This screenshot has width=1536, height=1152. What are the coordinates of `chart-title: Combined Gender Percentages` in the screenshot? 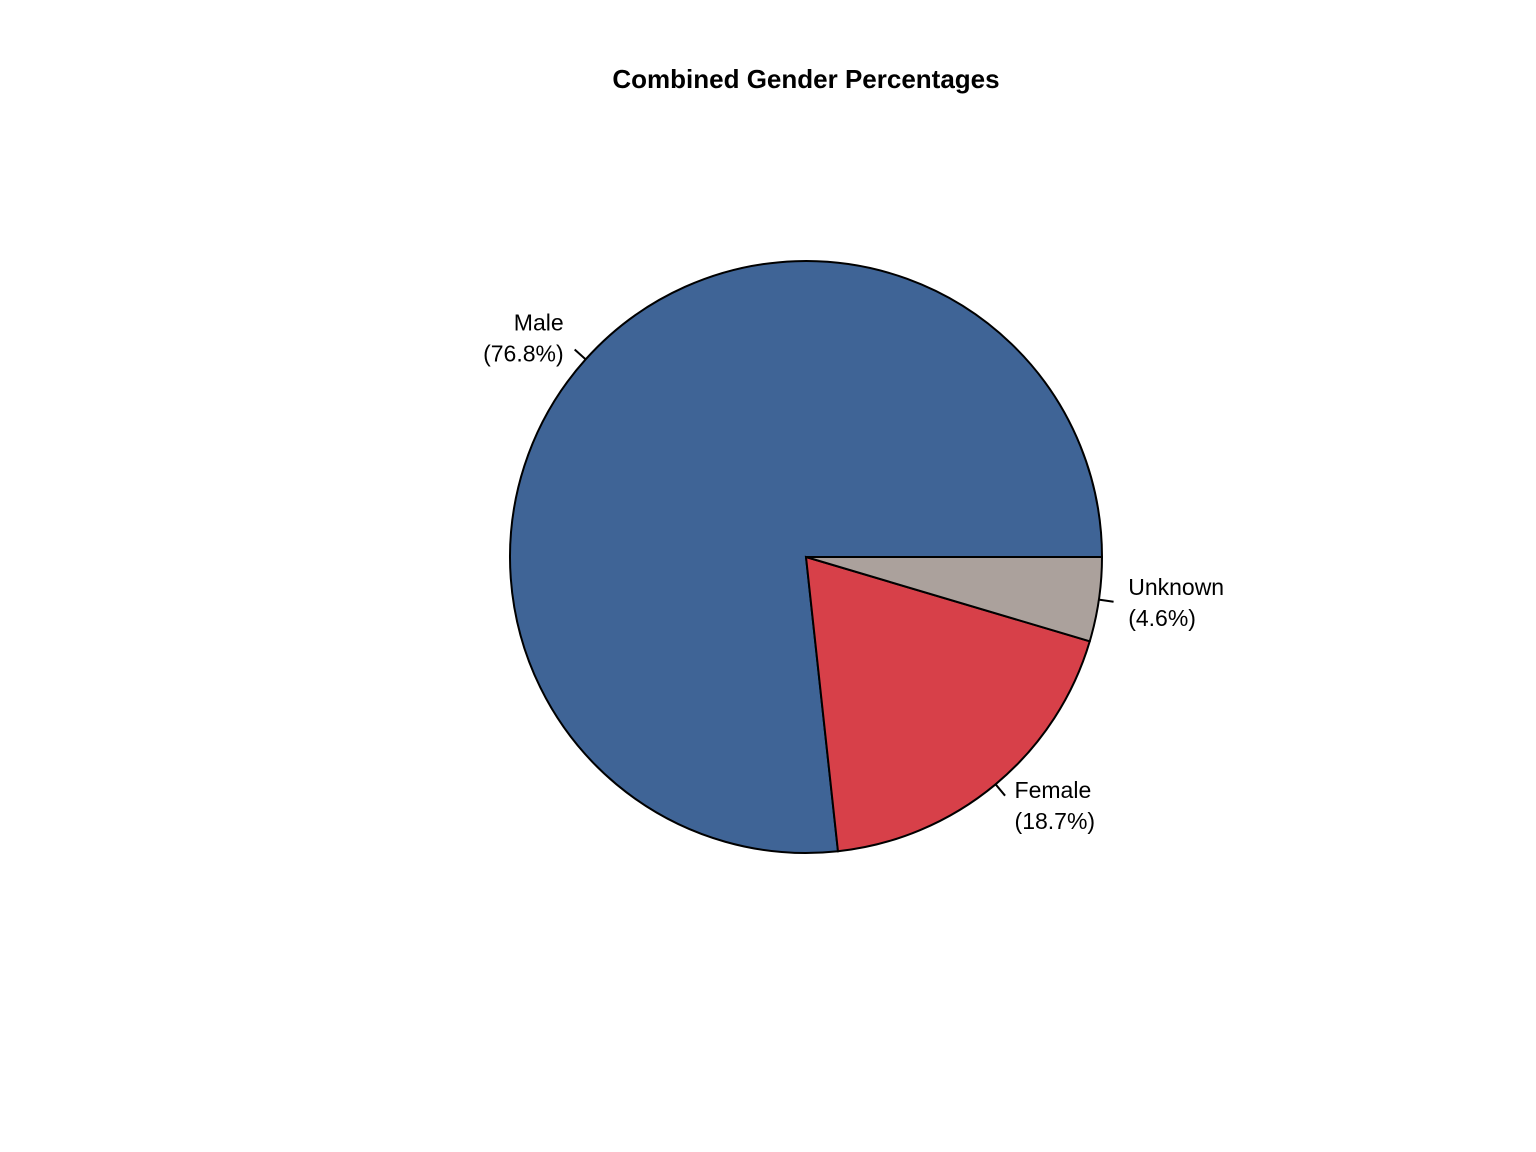 It's located at (805, 79).